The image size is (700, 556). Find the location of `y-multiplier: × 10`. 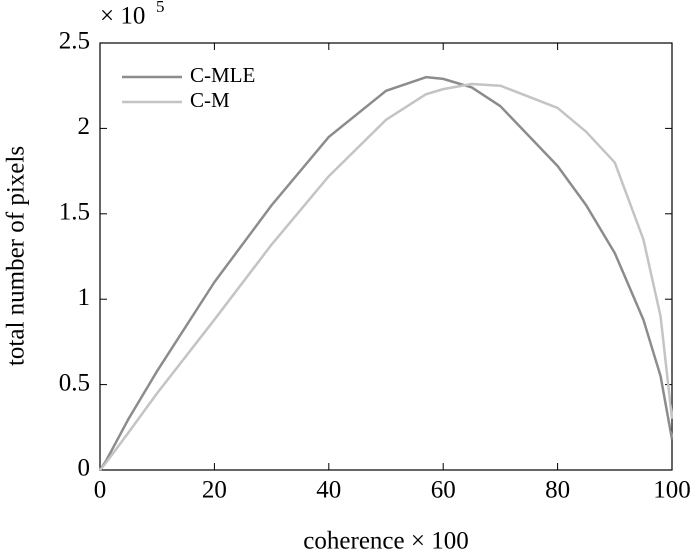

y-multiplier: × 10 is located at coordinates (122, 16).